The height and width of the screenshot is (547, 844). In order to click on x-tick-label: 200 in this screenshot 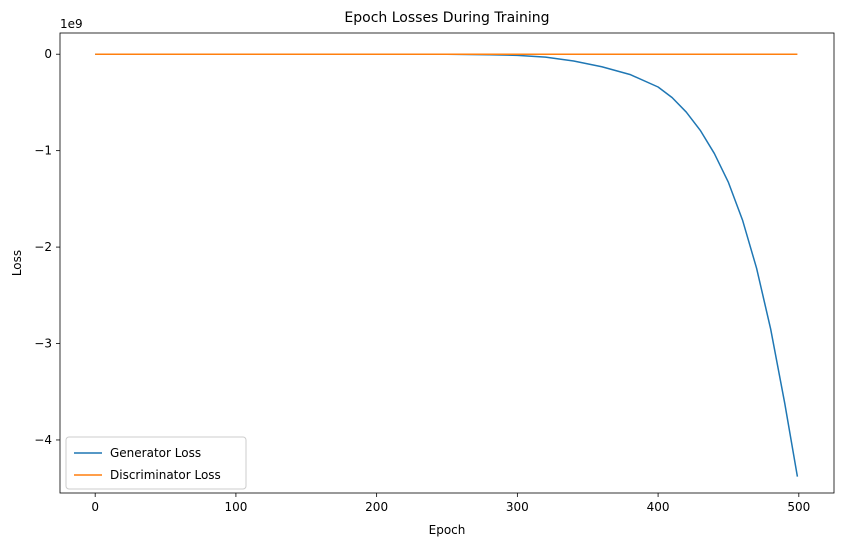, I will do `click(376, 507)`.